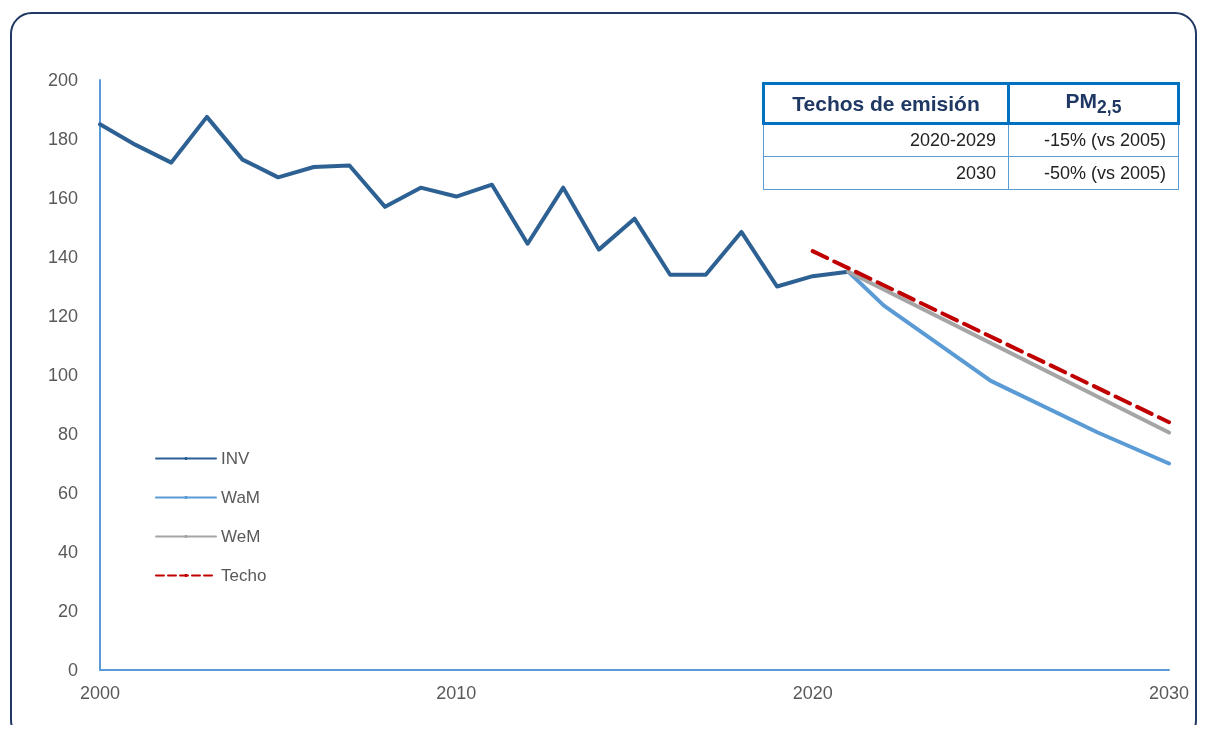 The width and height of the screenshot is (1205, 733). What do you see at coordinates (67, 611) in the screenshot?
I see `y-tick-label: 20` at bounding box center [67, 611].